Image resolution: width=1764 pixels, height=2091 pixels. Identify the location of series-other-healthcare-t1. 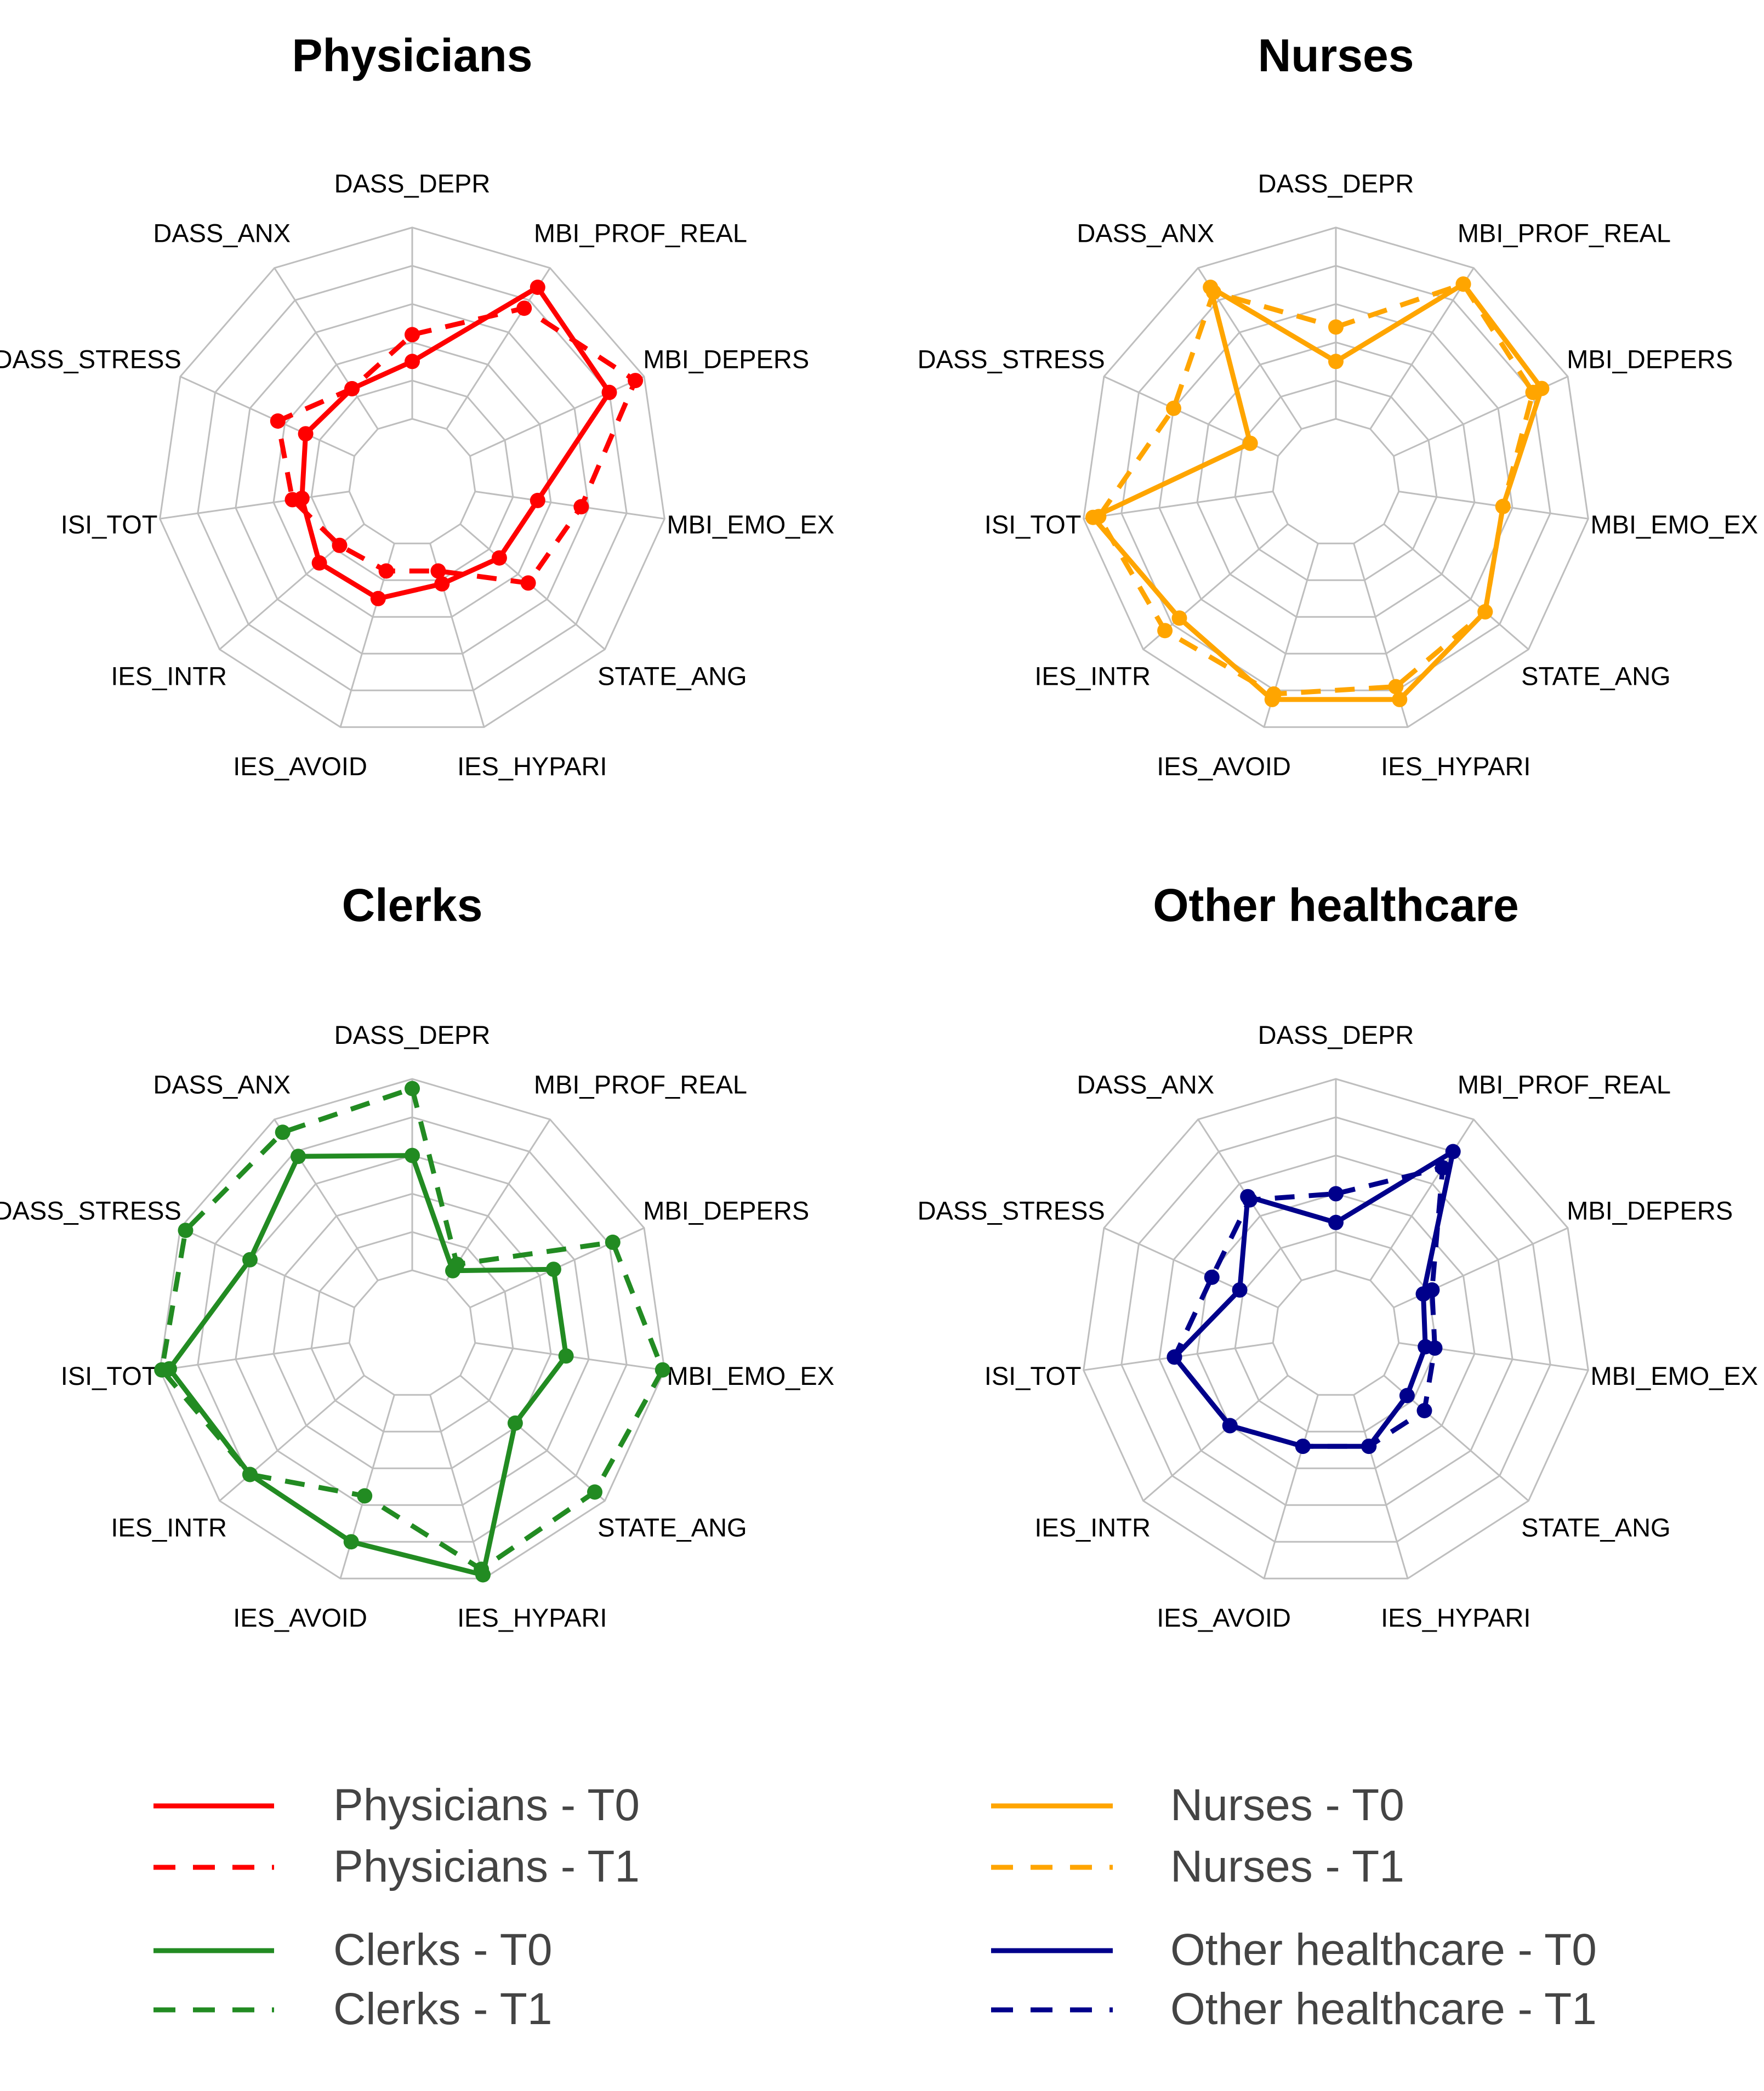
(1308, 1307).